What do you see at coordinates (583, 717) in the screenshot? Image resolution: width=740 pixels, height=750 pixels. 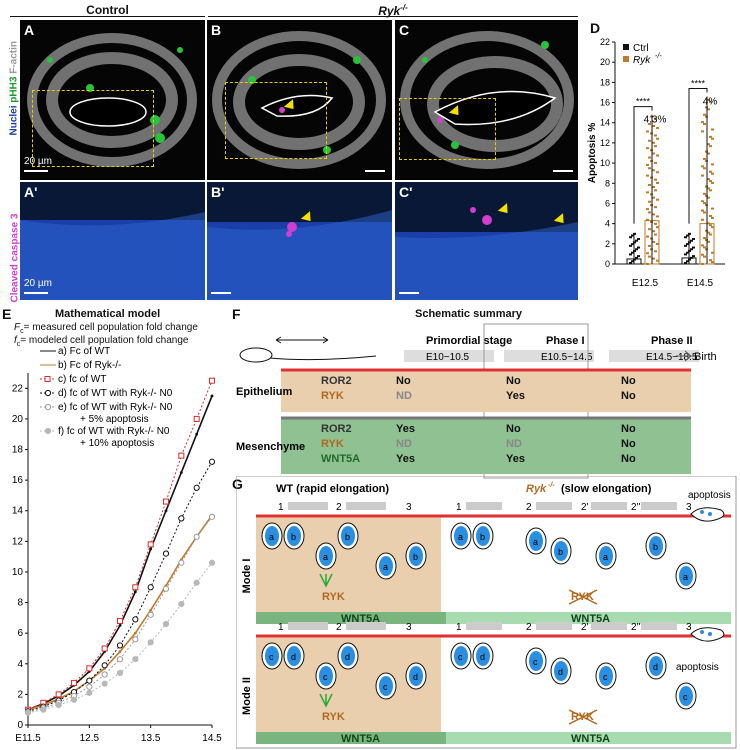 I see `cross-icon` at bounding box center [583, 717].